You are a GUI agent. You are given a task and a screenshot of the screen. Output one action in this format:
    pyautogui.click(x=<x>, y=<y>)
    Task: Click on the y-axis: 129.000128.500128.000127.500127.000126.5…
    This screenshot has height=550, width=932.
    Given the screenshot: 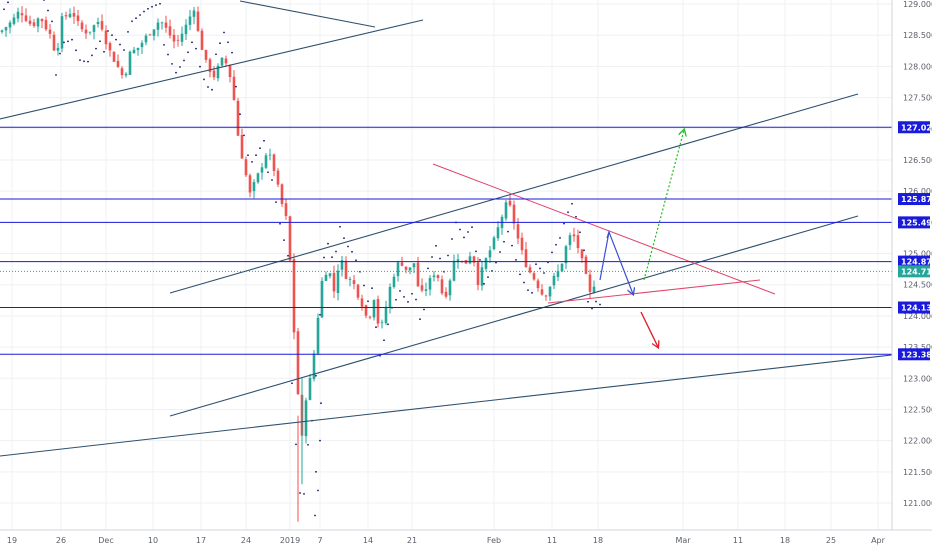 What is the action you would take?
    pyautogui.click(x=911, y=275)
    